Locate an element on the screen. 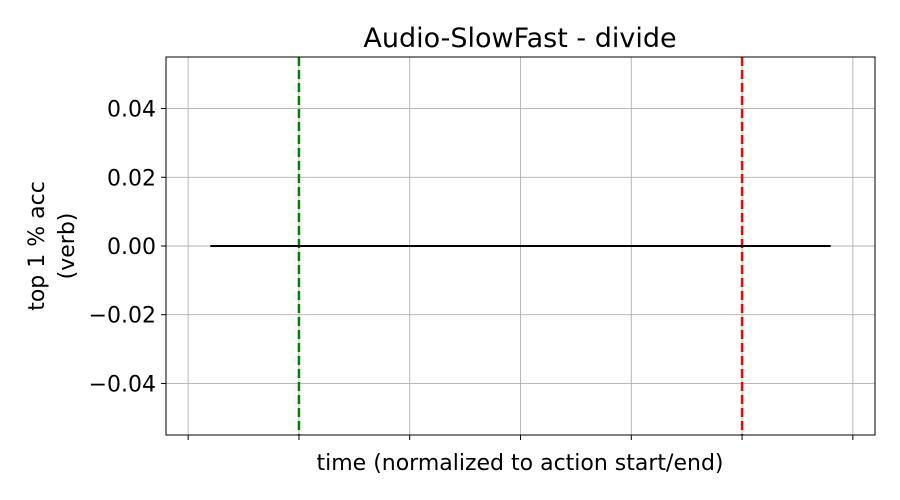 The height and width of the screenshot is (500, 900). y-axis-label: top 1 % acc (verb) is located at coordinates (52, 246).